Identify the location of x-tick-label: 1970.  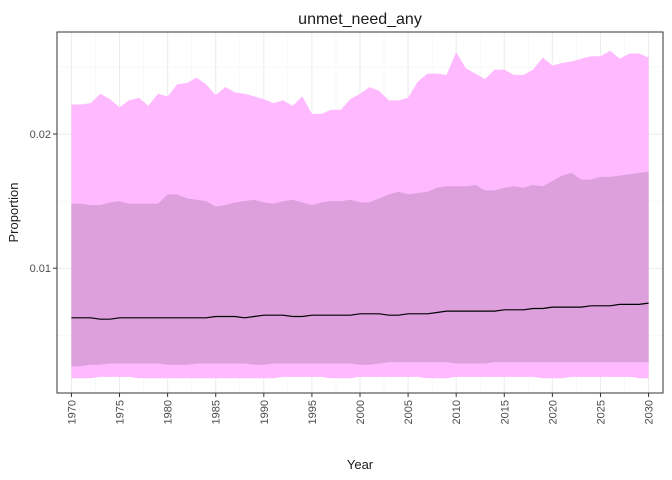
(72, 412).